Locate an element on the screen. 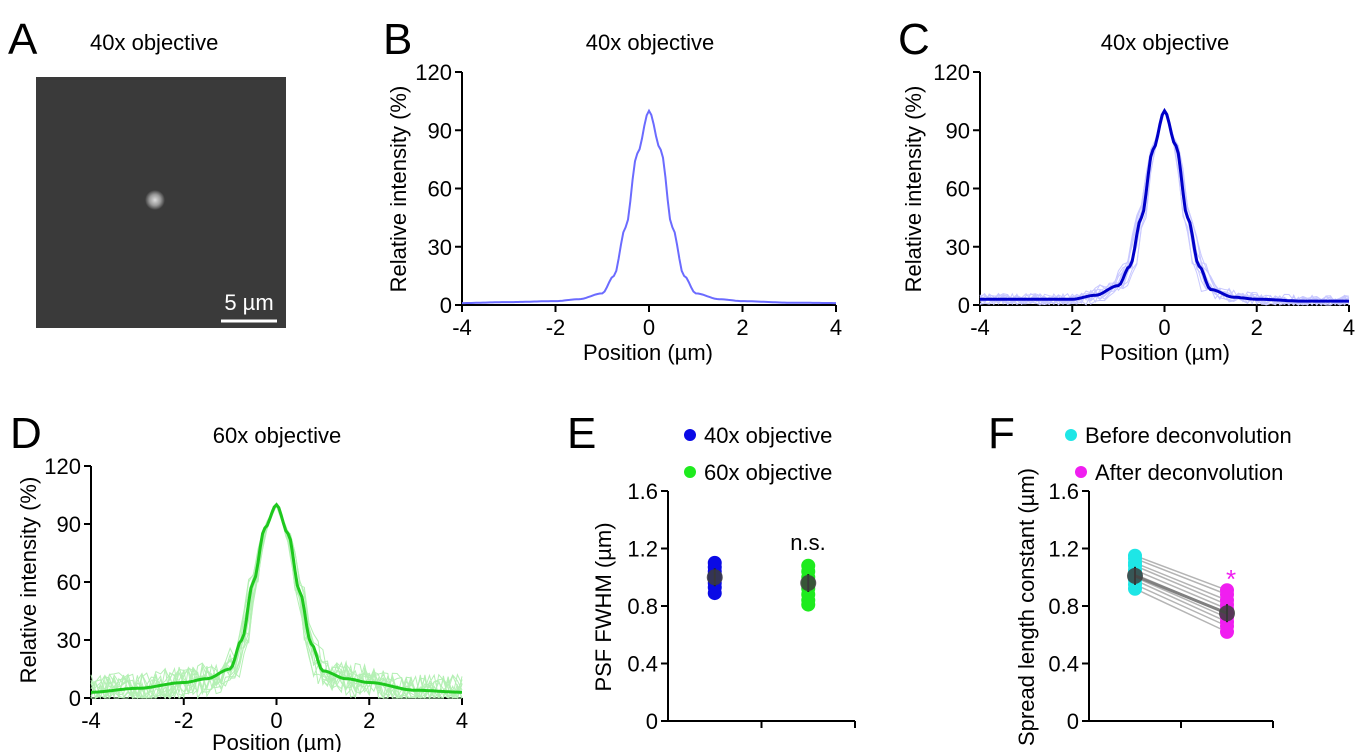 The image size is (1356, 752). panel-c-letter: C is located at coordinates (914, 39).